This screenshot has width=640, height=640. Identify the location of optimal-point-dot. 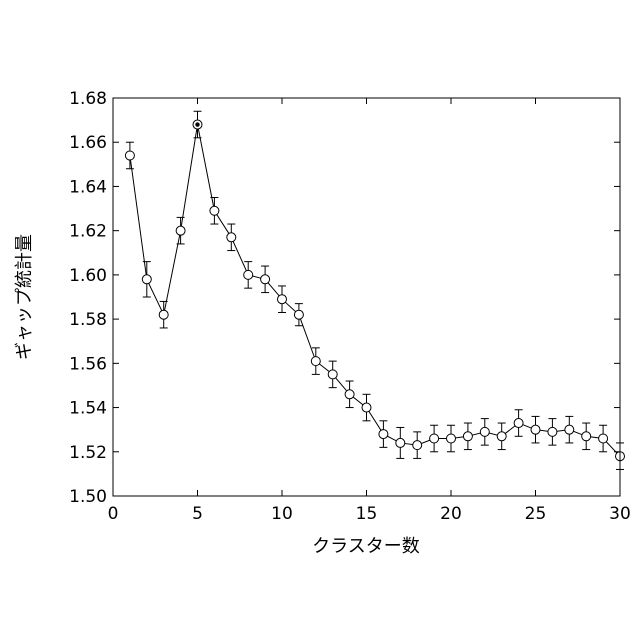
(197, 124).